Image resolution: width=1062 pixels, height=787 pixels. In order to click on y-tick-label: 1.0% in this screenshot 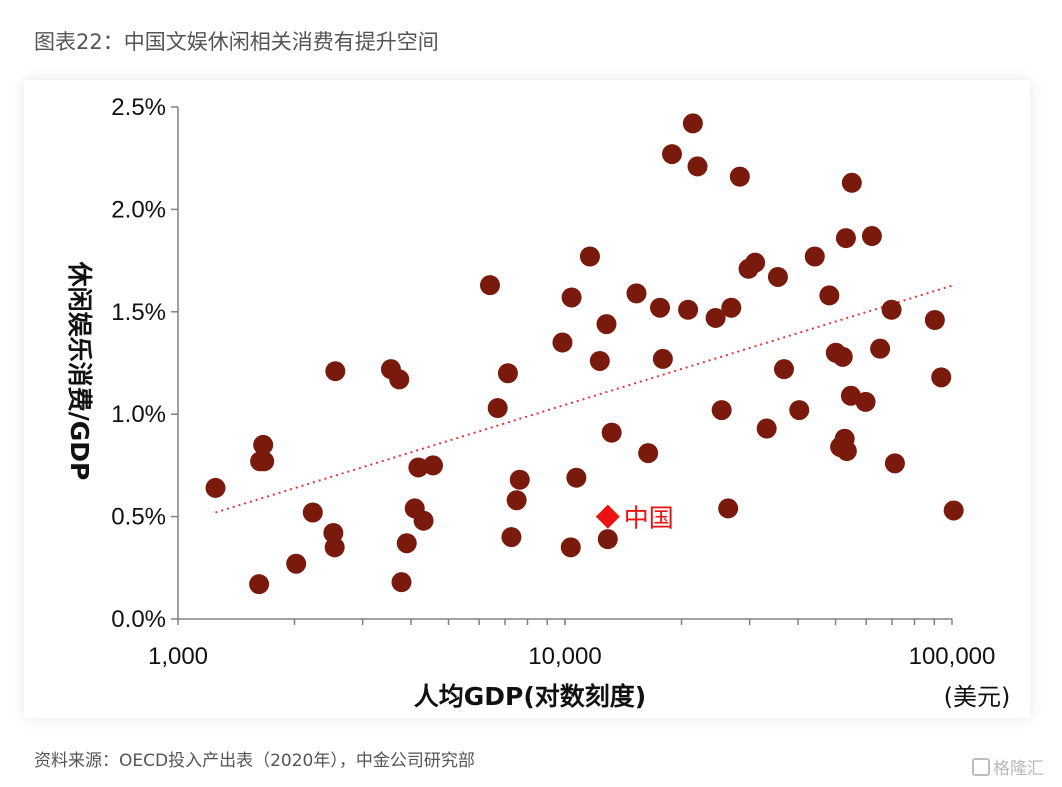, I will do `click(138, 414)`.